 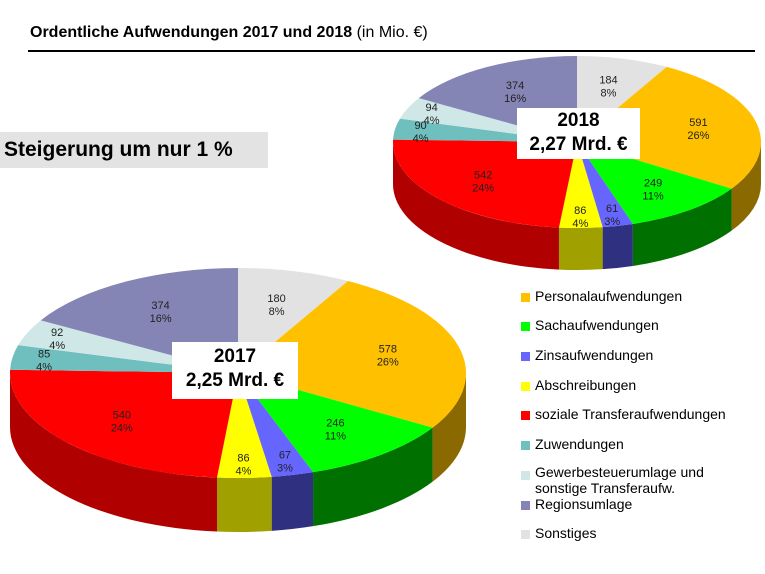 What do you see at coordinates (579, 444) in the screenshot?
I see `legend-label: Zuwendungen` at bounding box center [579, 444].